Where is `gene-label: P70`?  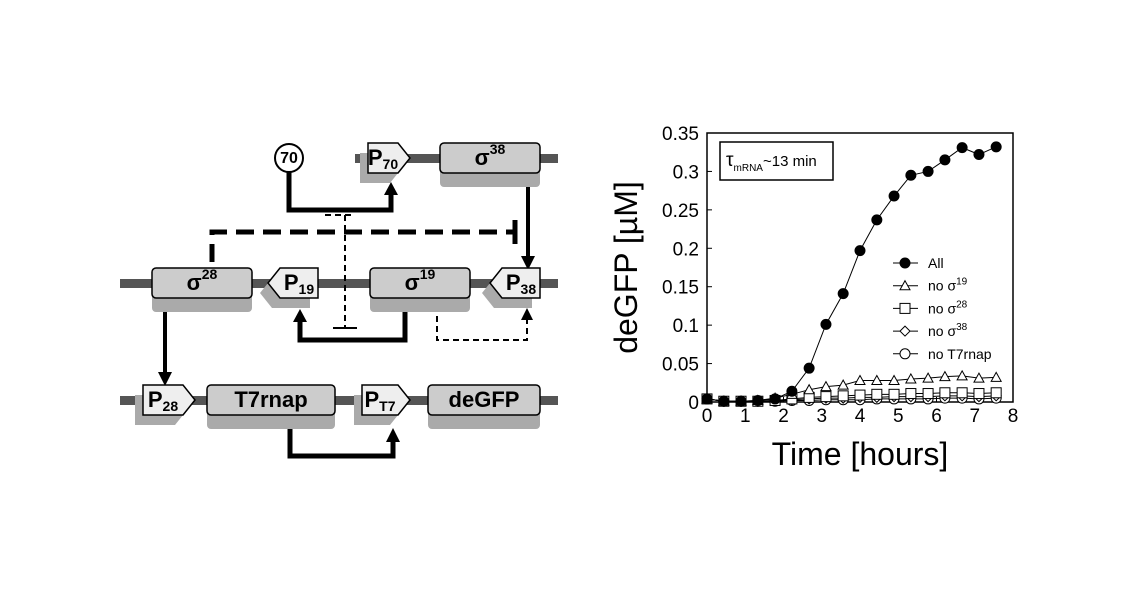
gene-label: P70 is located at coordinates (383, 158).